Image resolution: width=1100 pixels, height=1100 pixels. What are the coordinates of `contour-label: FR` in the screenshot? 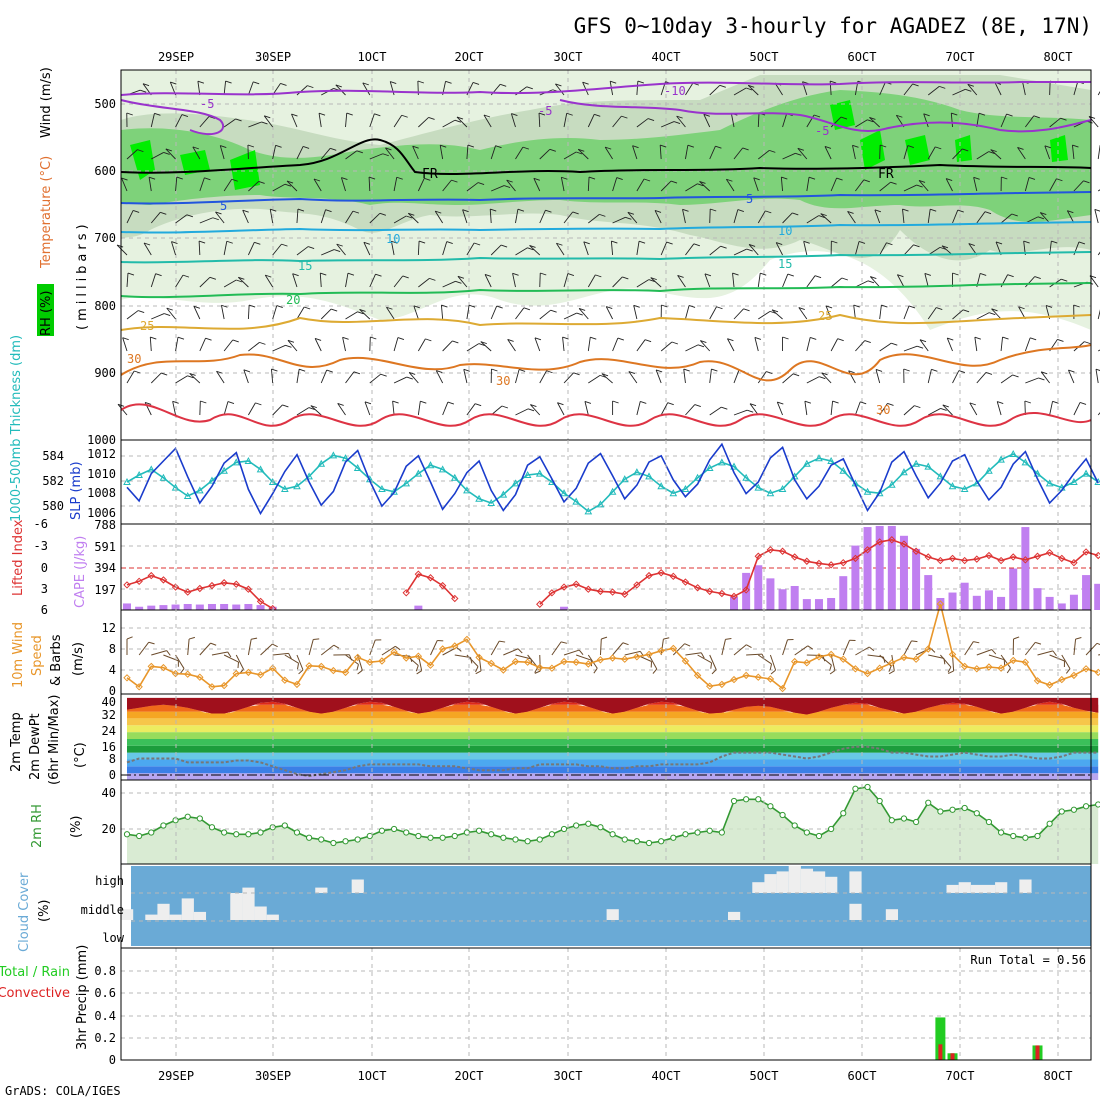 It's located at (886, 174).